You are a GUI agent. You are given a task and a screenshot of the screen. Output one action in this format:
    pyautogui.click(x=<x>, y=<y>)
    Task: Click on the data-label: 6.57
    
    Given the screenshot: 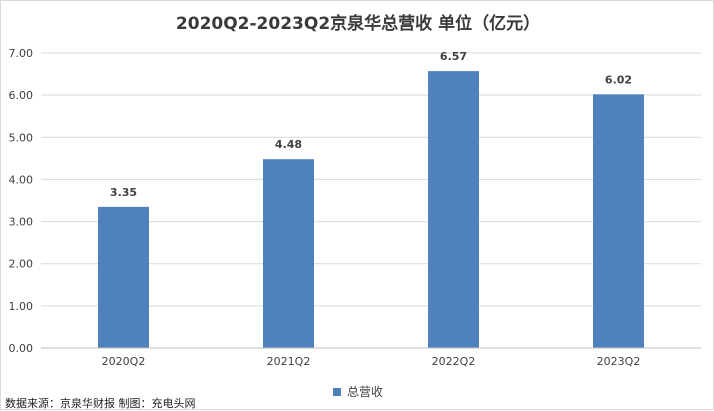 What is the action you would take?
    pyautogui.click(x=453, y=56)
    